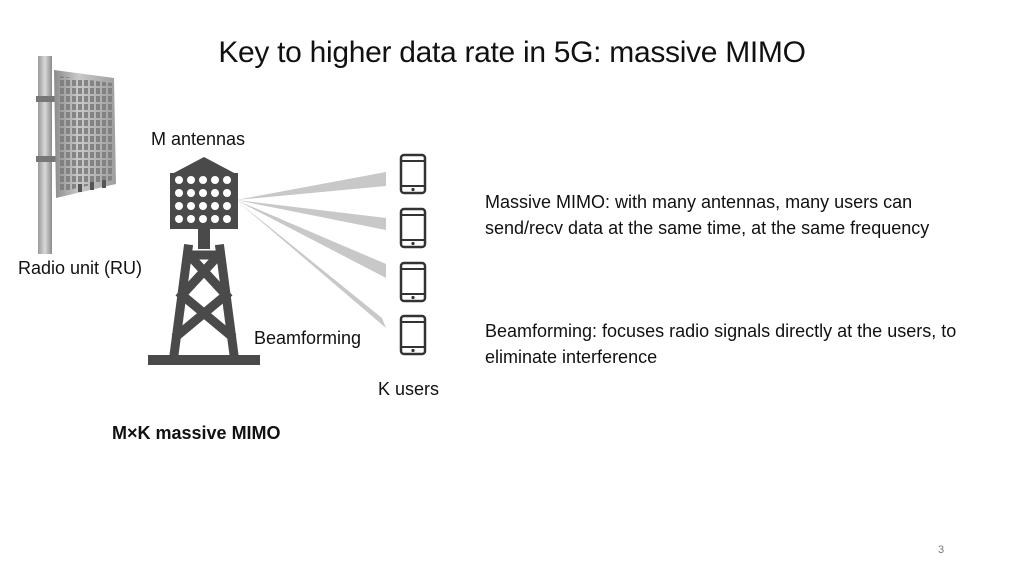  Describe the element at coordinates (204, 261) in the screenshot. I see `tower-icon` at that location.